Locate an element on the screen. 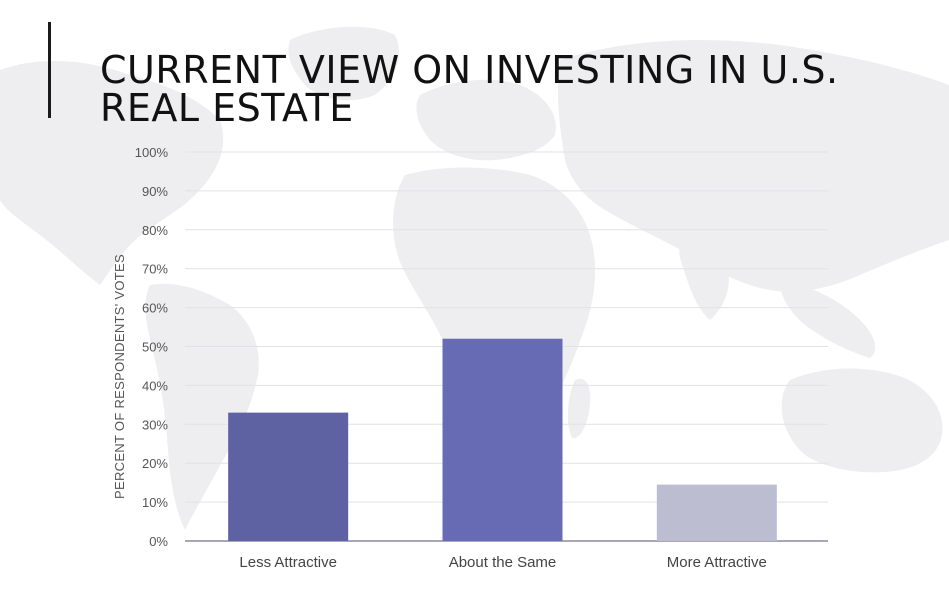 The height and width of the screenshot is (589, 949). y-tick-label: 40% is located at coordinates (155, 385).